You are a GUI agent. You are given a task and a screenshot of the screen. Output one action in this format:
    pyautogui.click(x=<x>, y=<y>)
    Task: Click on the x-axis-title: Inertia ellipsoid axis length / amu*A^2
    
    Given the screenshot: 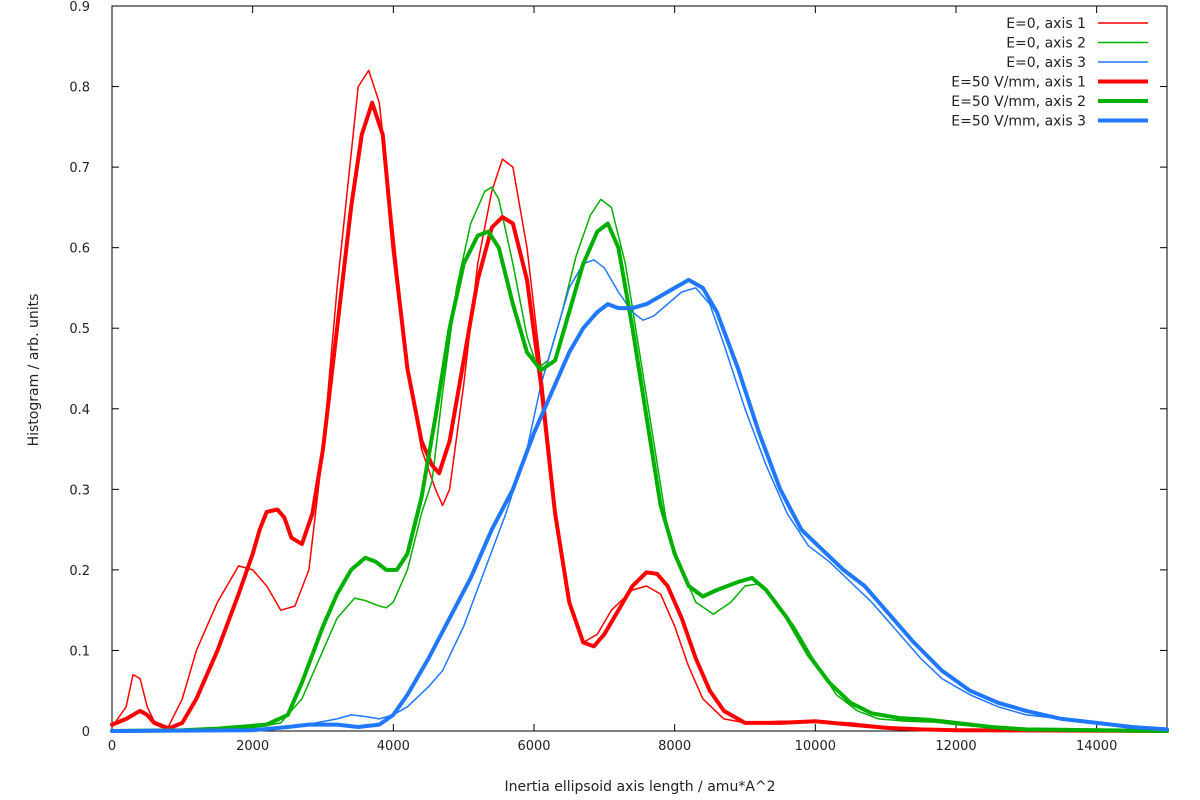 What is the action you would take?
    pyautogui.click(x=639, y=787)
    